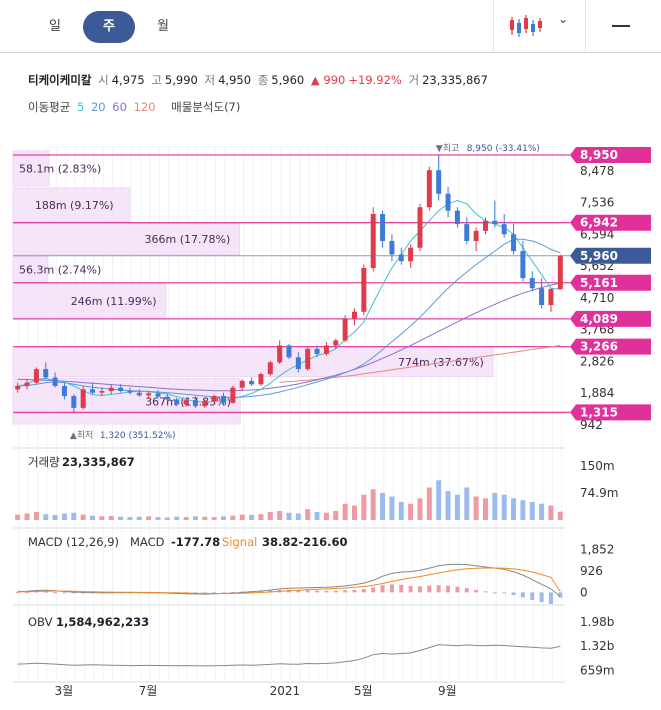 The image size is (661, 710). Describe the element at coordinates (597, 622) in the screenshot. I see `obv-axis-tick: 1.98b` at that location.